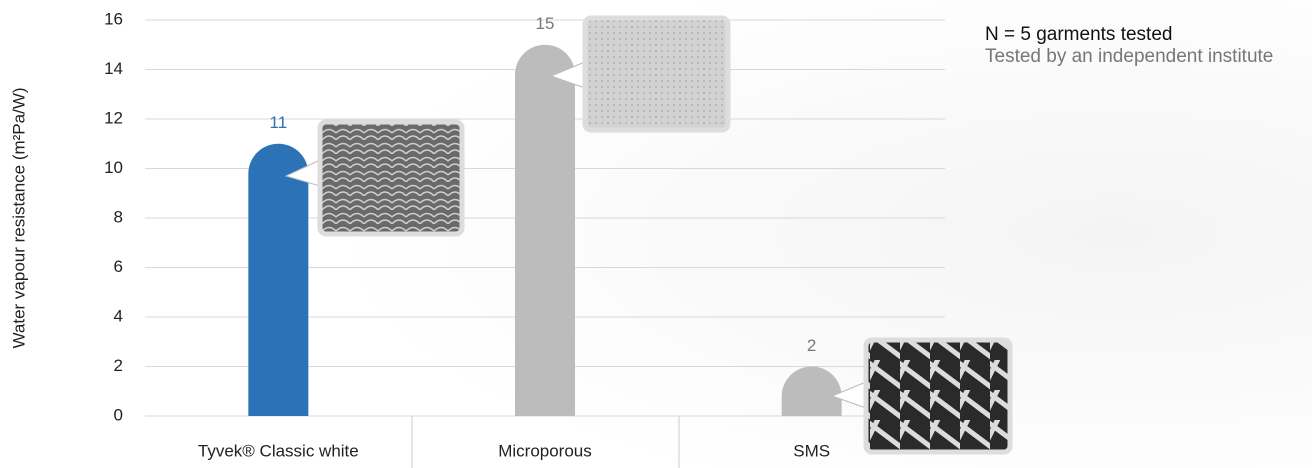 Image resolution: width=1312 pixels, height=468 pixels. I want to click on value-label: 11, so click(279, 122).